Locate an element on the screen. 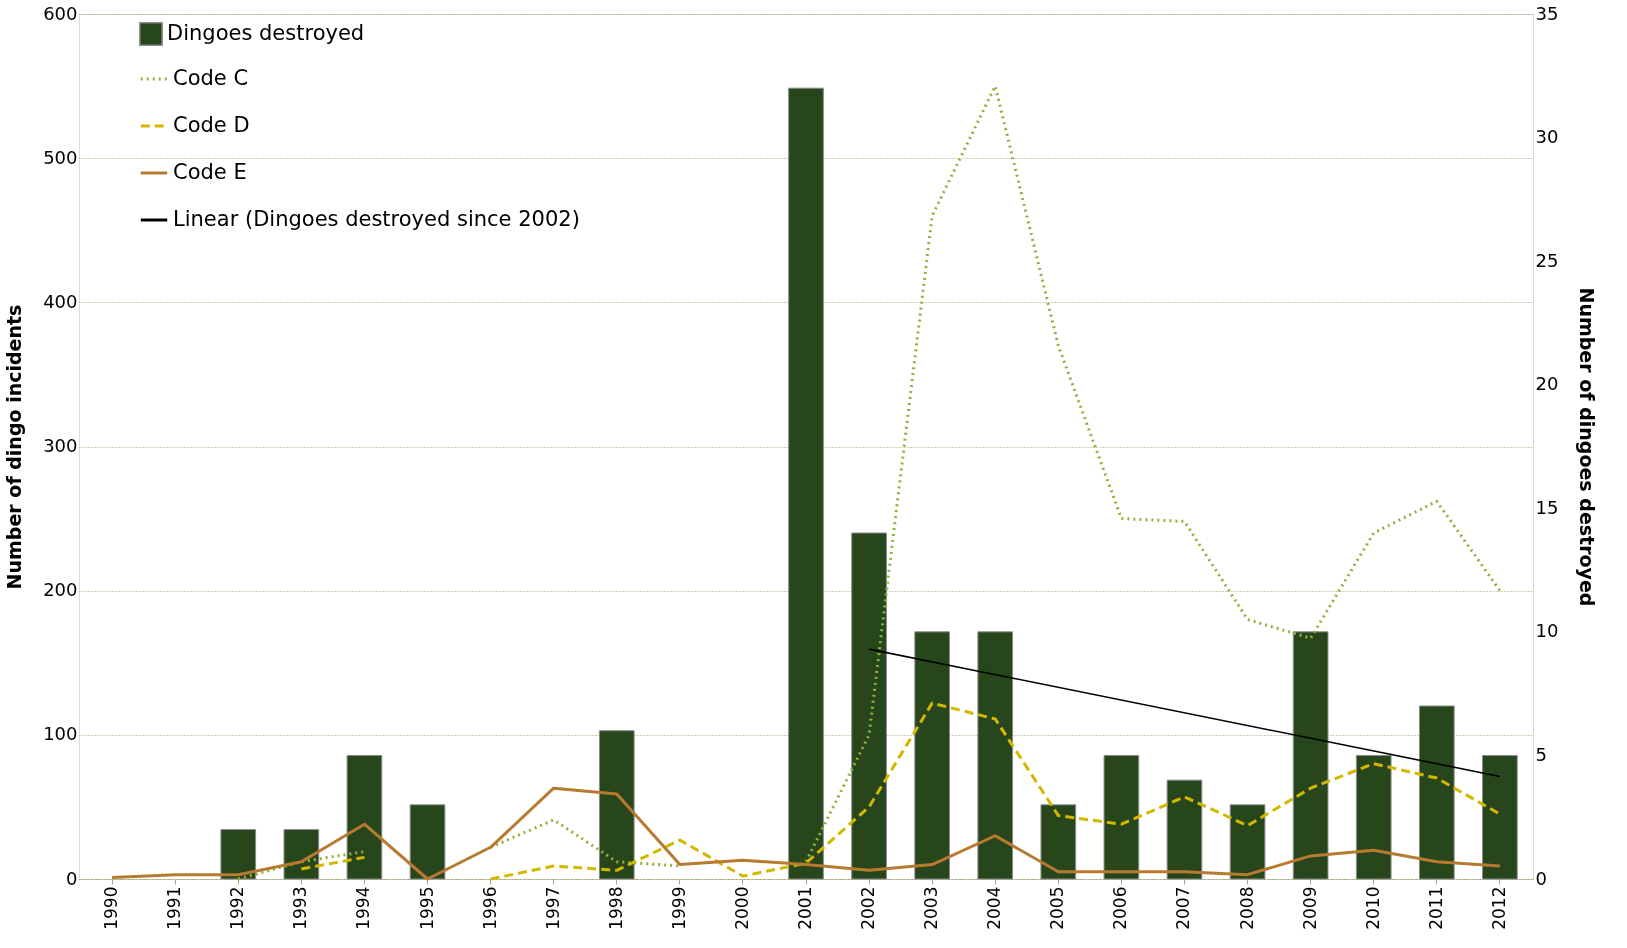 The image size is (1627, 948). x-tick-label: 2006 is located at coordinates (1120, 908).